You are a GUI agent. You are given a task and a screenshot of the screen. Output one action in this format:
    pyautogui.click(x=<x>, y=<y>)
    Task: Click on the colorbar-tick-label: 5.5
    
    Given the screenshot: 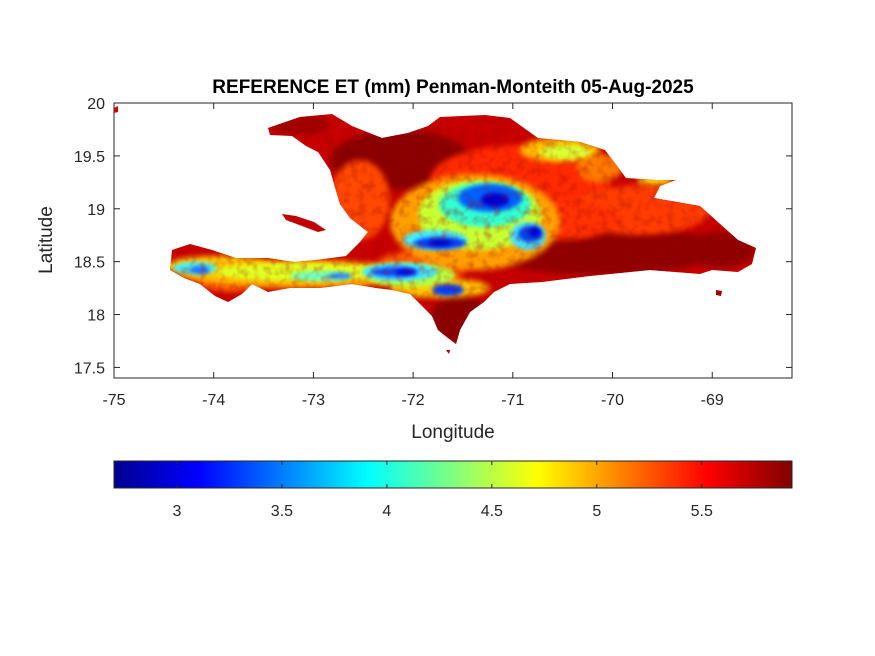 What is the action you would take?
    pyautogui.click(x=702, y=511)
    